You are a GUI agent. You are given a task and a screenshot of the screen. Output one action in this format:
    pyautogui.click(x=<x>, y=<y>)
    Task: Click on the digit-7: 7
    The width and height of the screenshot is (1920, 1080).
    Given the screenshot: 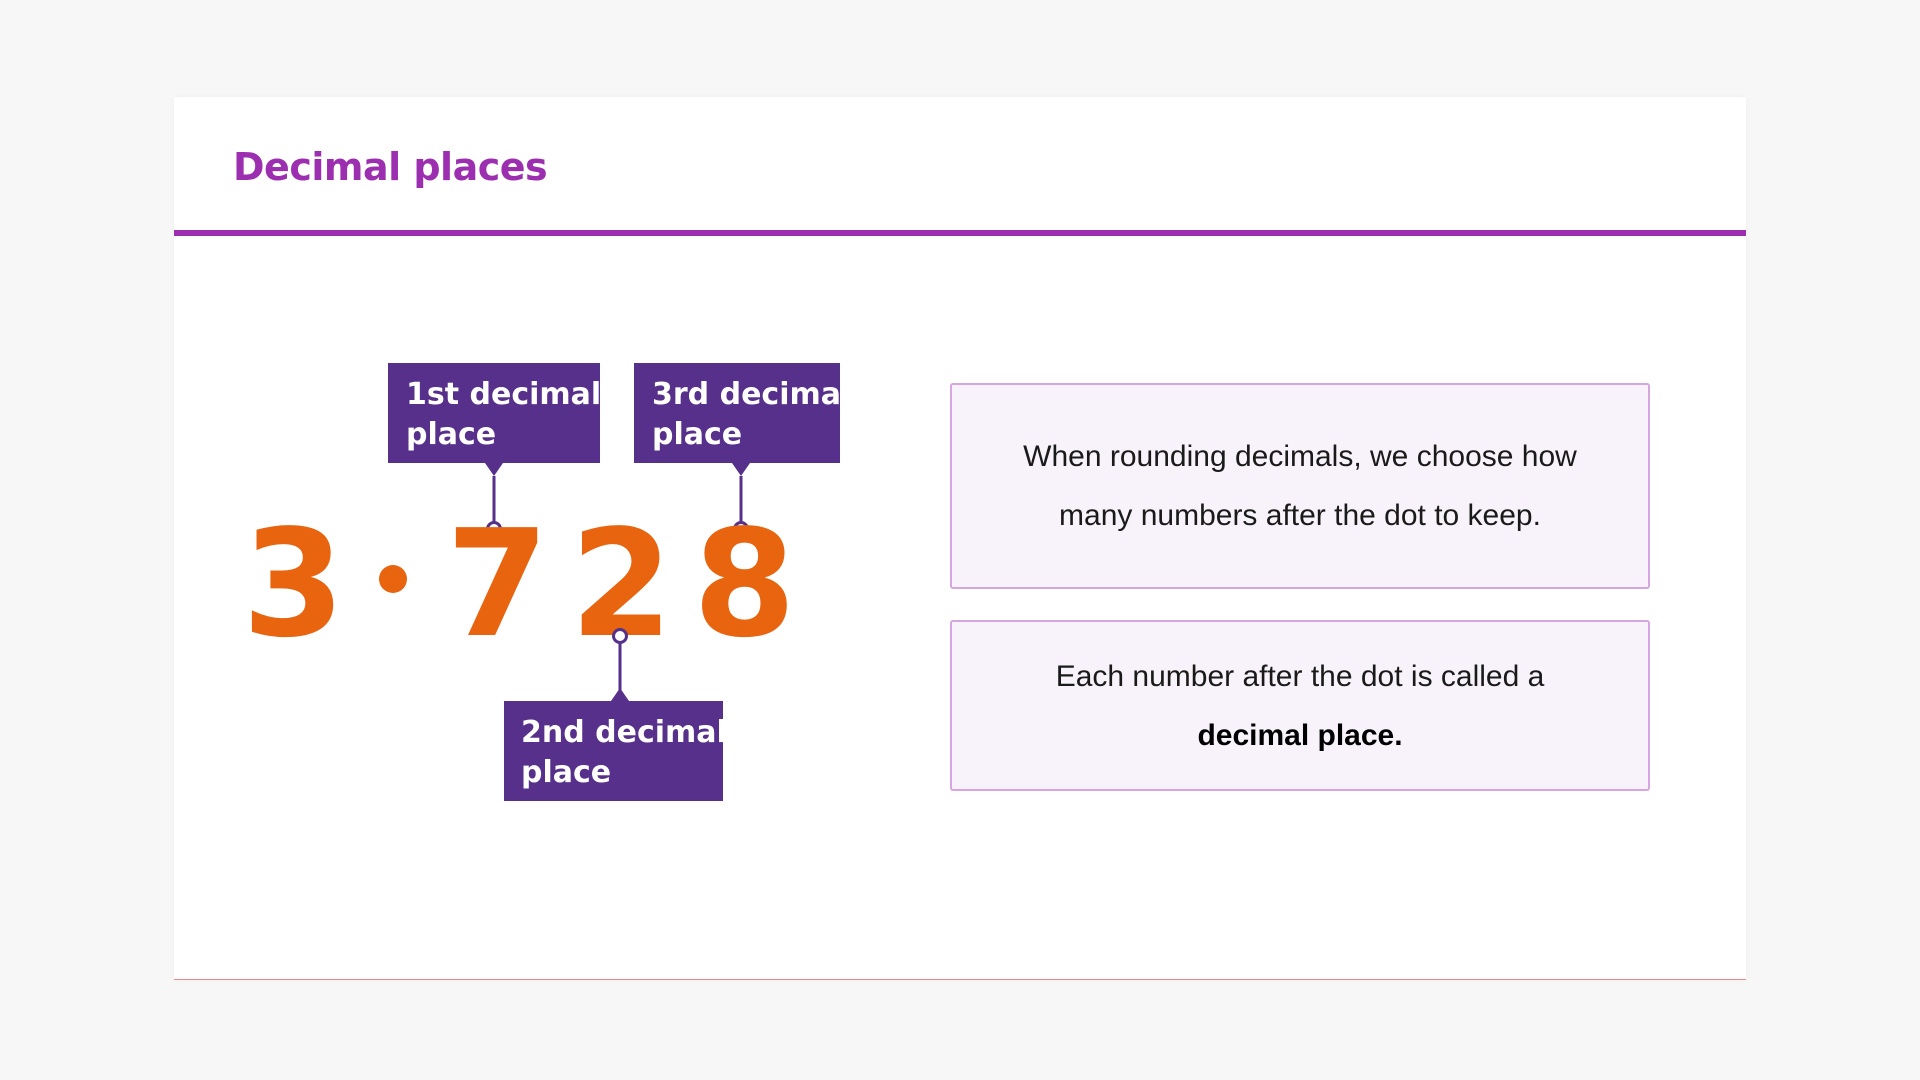 What is the action you would take?
    pyautogui.click(x=497, y=584)
    